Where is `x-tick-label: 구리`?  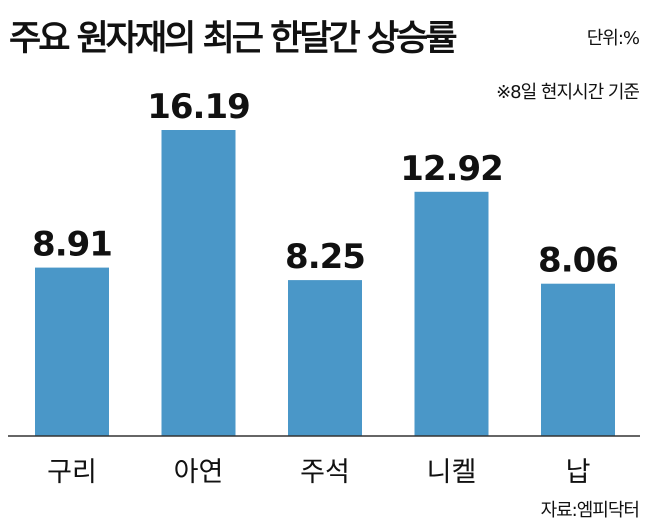
x-tick-label: 구리 is located at coordinates (72, 472).